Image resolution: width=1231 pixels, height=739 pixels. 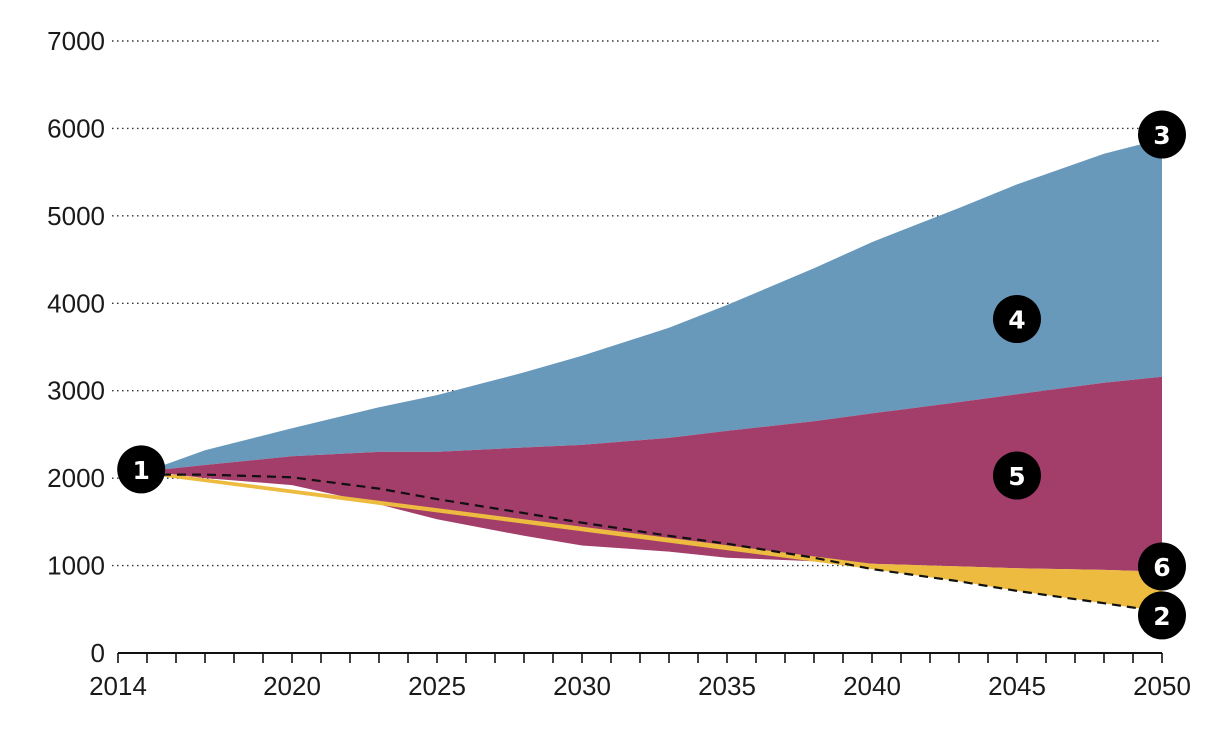 I want to click on axes, so click(x=640, y=657).